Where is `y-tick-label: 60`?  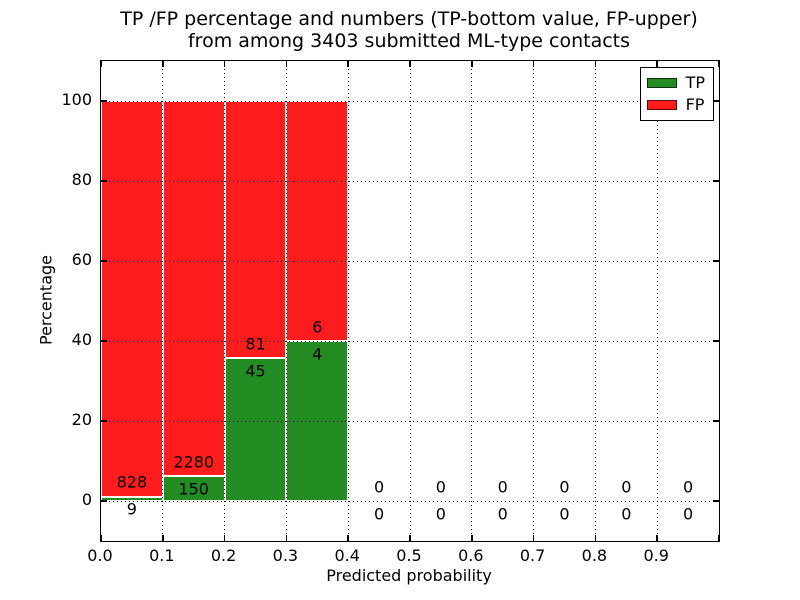
y-tick-label: 60 is located at coordinates (81, 259).